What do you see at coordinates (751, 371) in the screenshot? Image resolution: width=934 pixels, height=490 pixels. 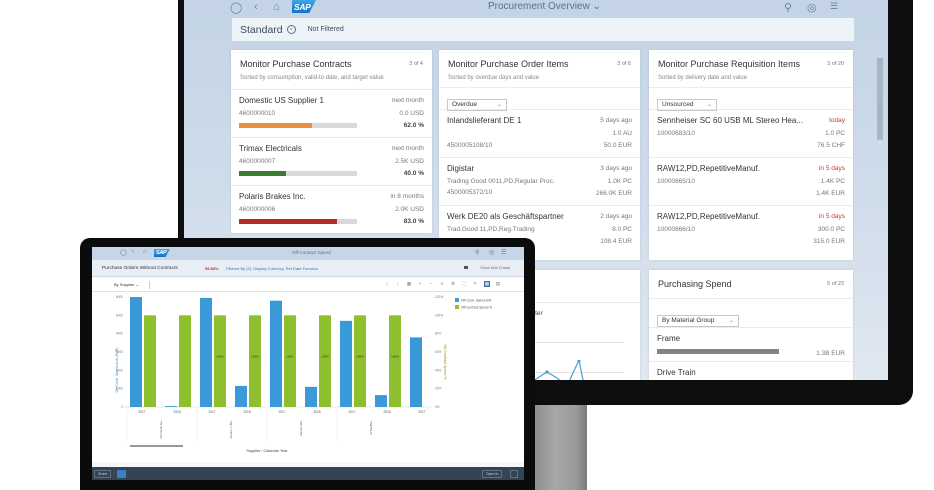 I see `list-item: Drive Train` at bounding box center [751, 371].